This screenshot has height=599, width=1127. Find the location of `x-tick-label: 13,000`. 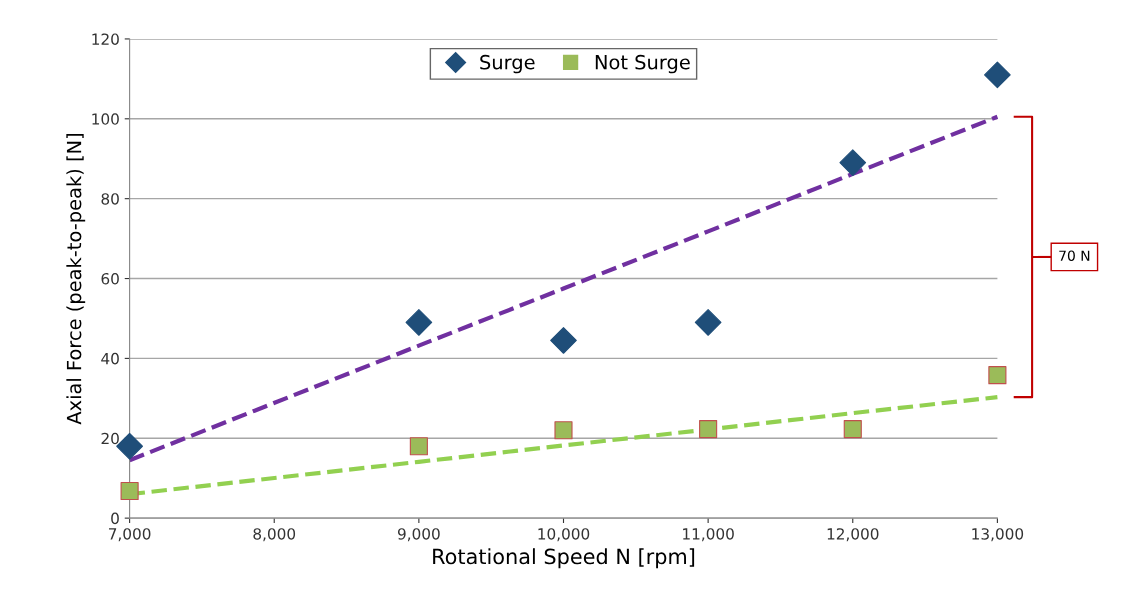

x-tick-label: 13,000 is located at coordinates (998, 535).